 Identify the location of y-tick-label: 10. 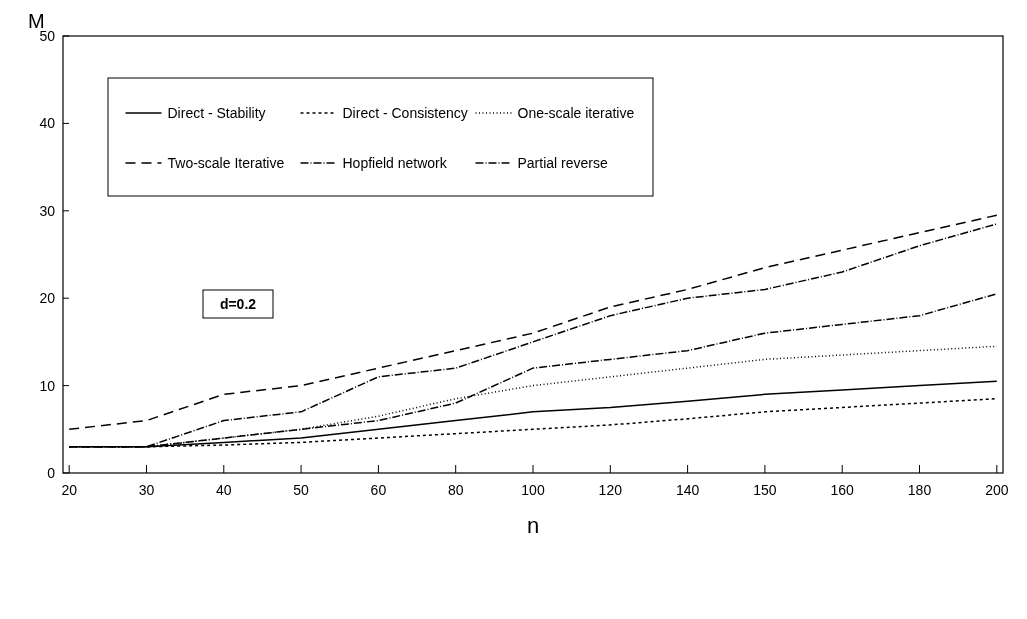
(47, 385).